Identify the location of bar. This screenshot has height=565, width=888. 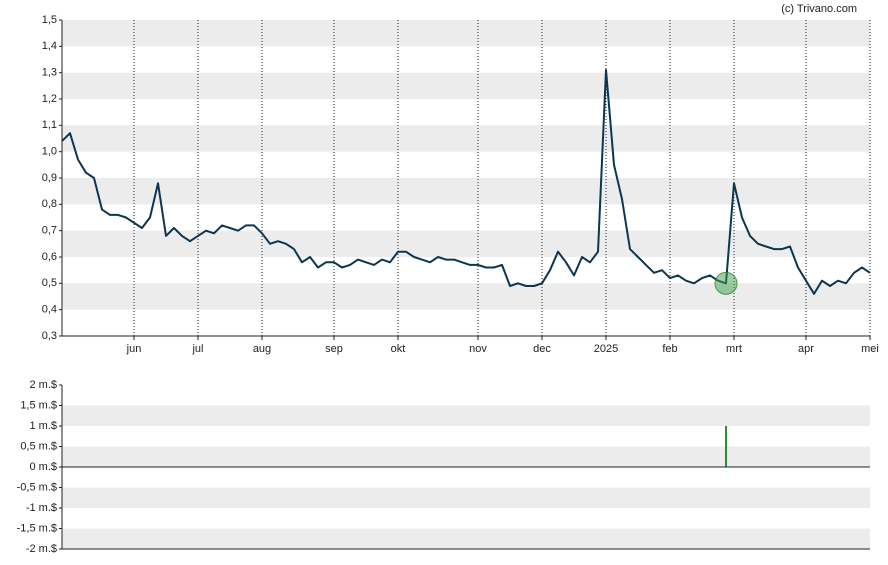
(726, 446).